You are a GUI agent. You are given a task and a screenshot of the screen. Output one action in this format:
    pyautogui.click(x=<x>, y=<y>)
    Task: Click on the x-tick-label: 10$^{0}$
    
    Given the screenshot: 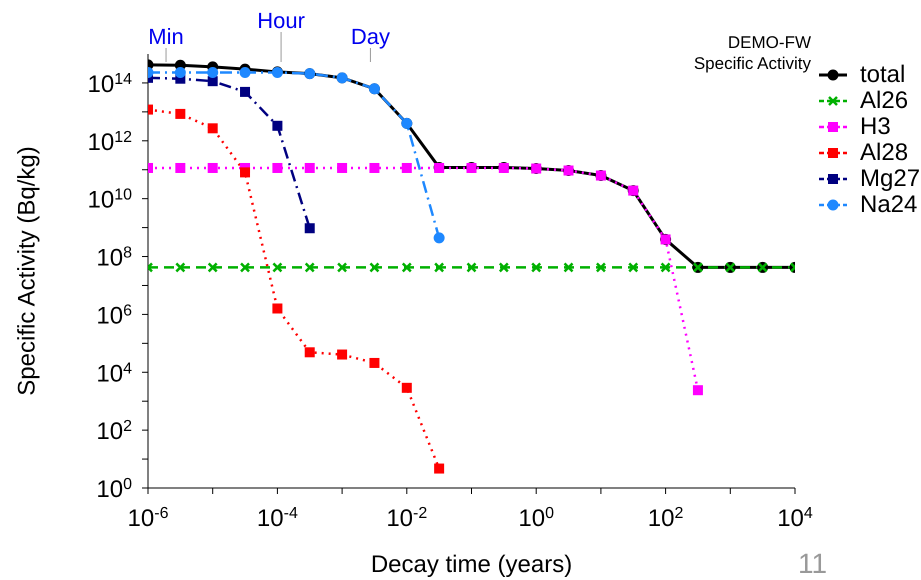 What is the action you would take?
    pyautogui.click(x=536, y=518)
    